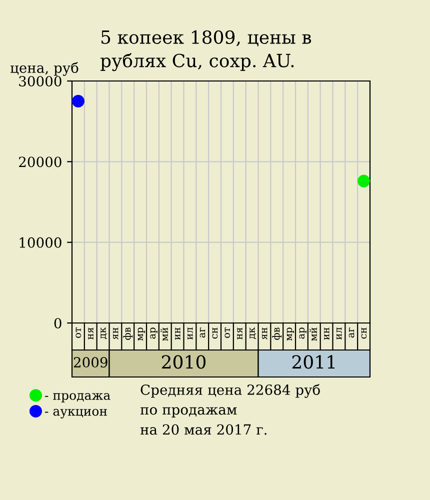 The width and height of the screenshot is (430, 500). I want to click on chart-title: 5 копеек 1809, цены в рублях Cu, сохр. AU., so click(206, 51).